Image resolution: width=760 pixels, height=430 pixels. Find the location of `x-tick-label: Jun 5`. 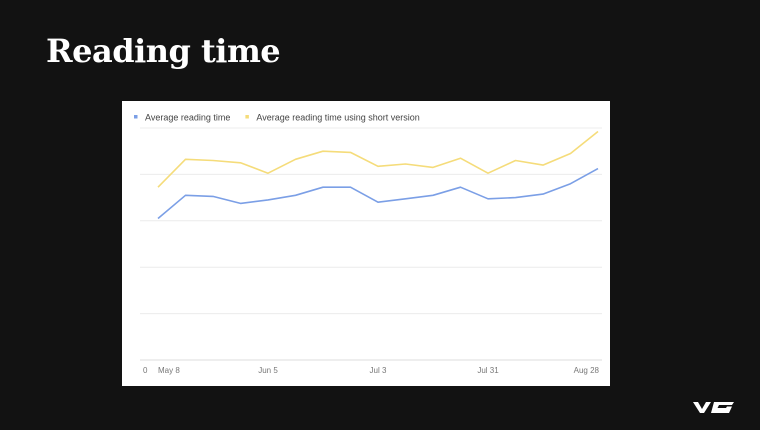

x-tick-label: Jun 5 is located at coordinates (268, 370).